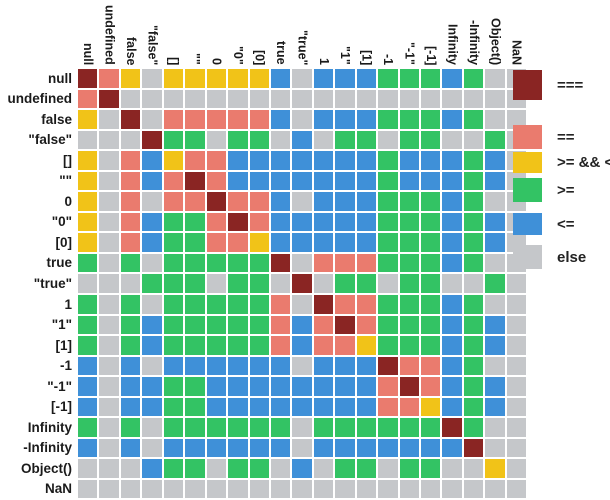 This screenshot has width=610, height=500. What do you see at coordinates (572, 257) in the screenshot?
I see `legend-label: else` at bounding box center [572, 257].